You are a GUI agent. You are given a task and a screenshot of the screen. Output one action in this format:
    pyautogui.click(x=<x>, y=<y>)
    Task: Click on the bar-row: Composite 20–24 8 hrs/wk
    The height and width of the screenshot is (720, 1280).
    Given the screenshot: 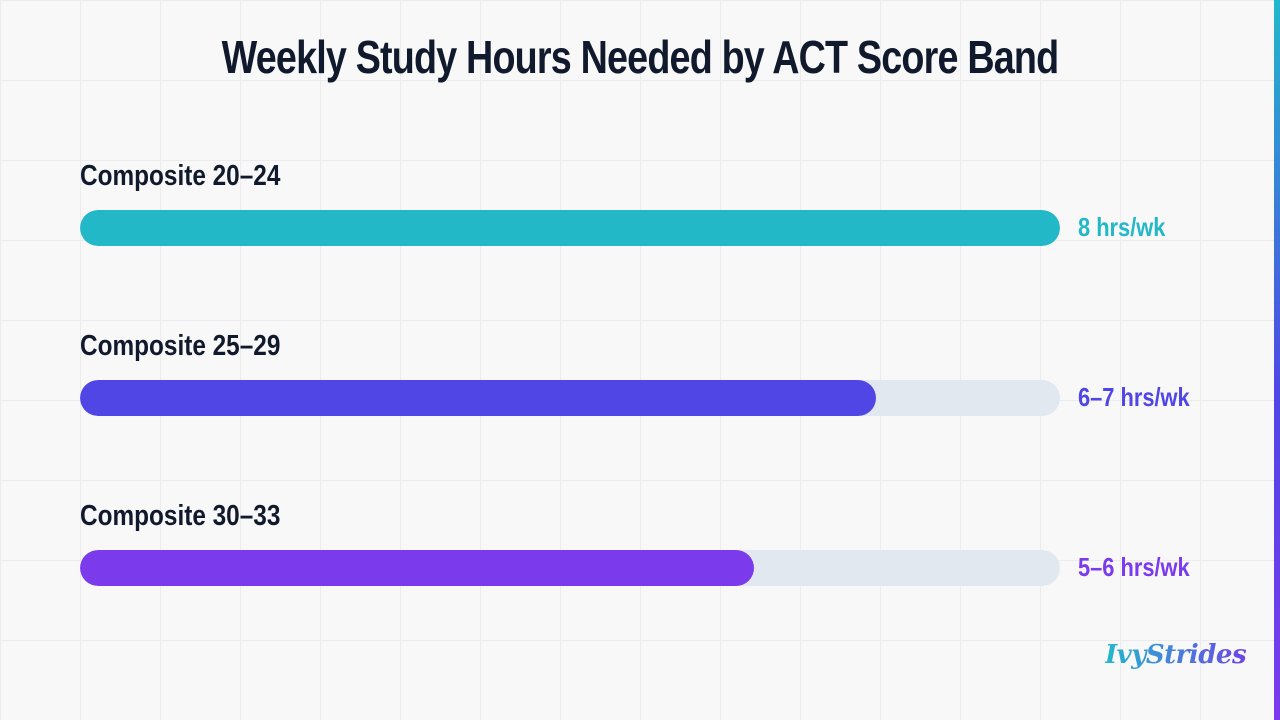 What is the action you would take?
    pyautogui.click(x=650, y=210)
    